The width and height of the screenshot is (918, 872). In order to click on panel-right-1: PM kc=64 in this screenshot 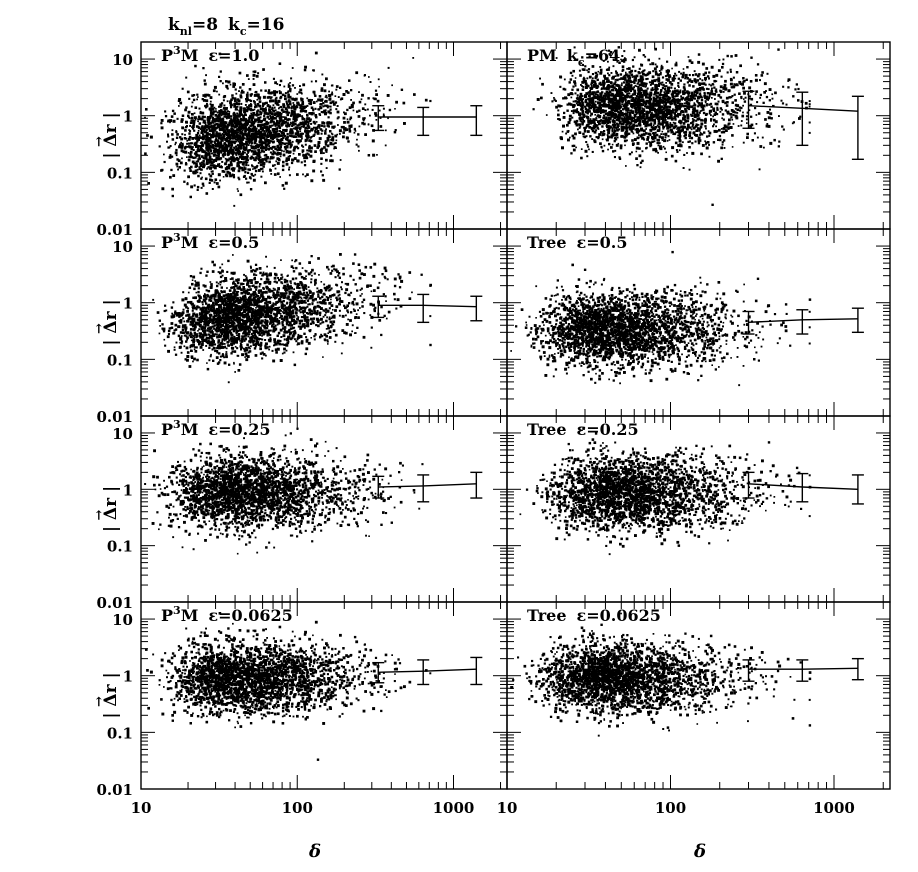, I will do `click(698, 135)`.